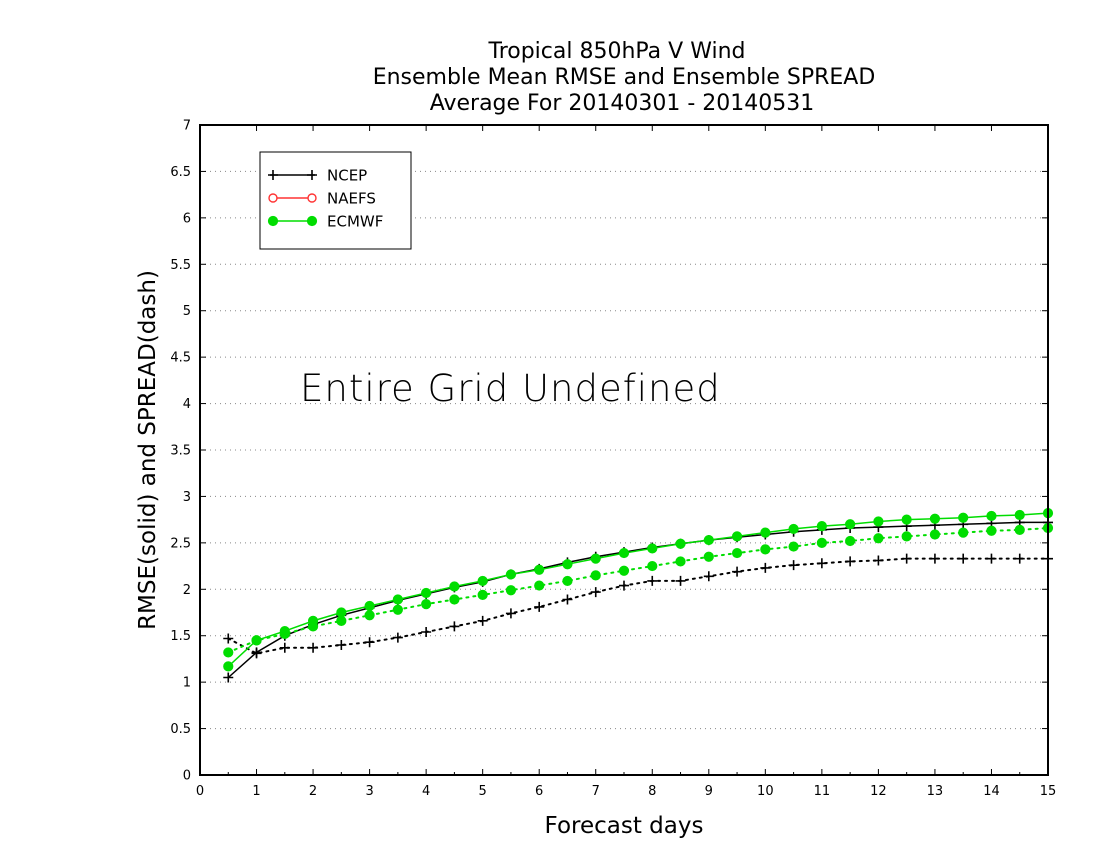 This screenshot has width=1100, height=850. Describe the element at coordinates (991, 791) in the screenshot. I see `x-tick-label: 14` at that location.